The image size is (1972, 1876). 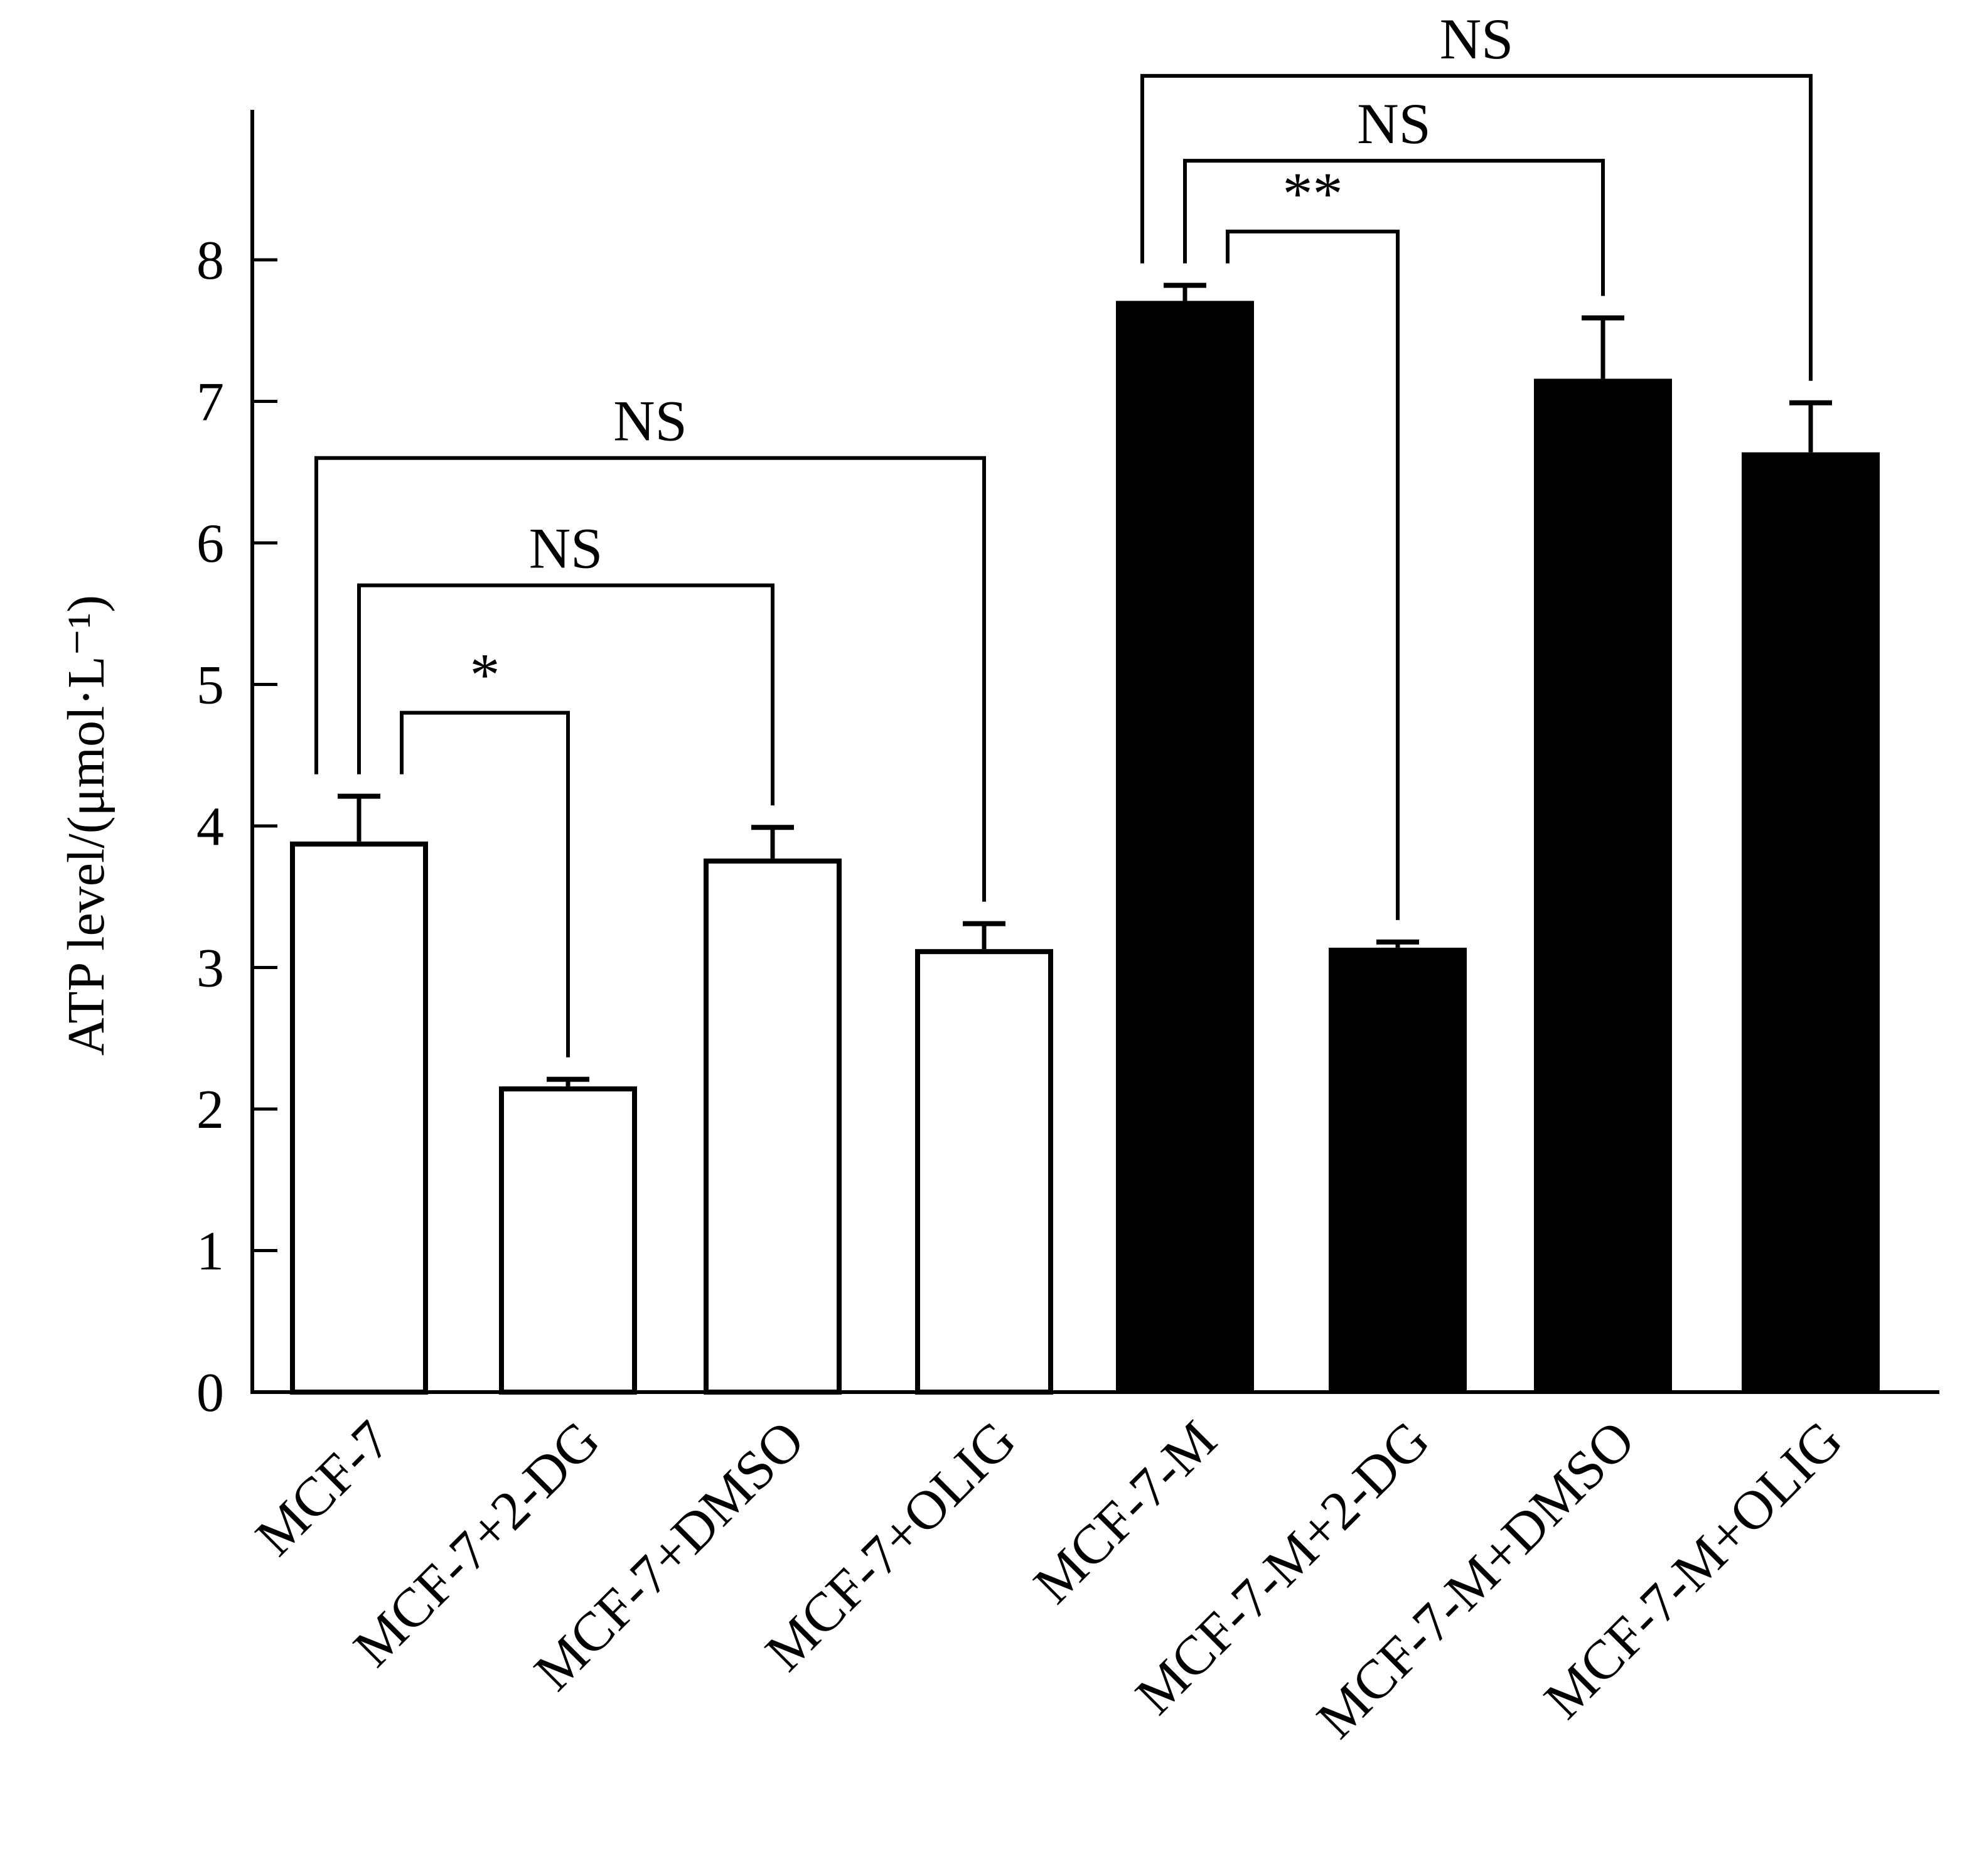 What do you see at coordinates (323, 1489) in the screenshot?
I see `x-tick-label: MCF-7` at bounding box center [323, 1489].